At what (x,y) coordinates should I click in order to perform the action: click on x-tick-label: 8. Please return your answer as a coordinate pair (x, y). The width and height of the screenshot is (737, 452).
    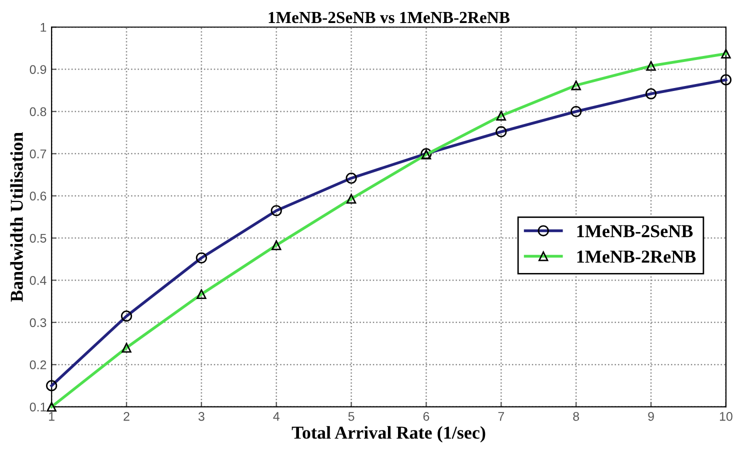
    Looking at the image, I should click on (576, 416).